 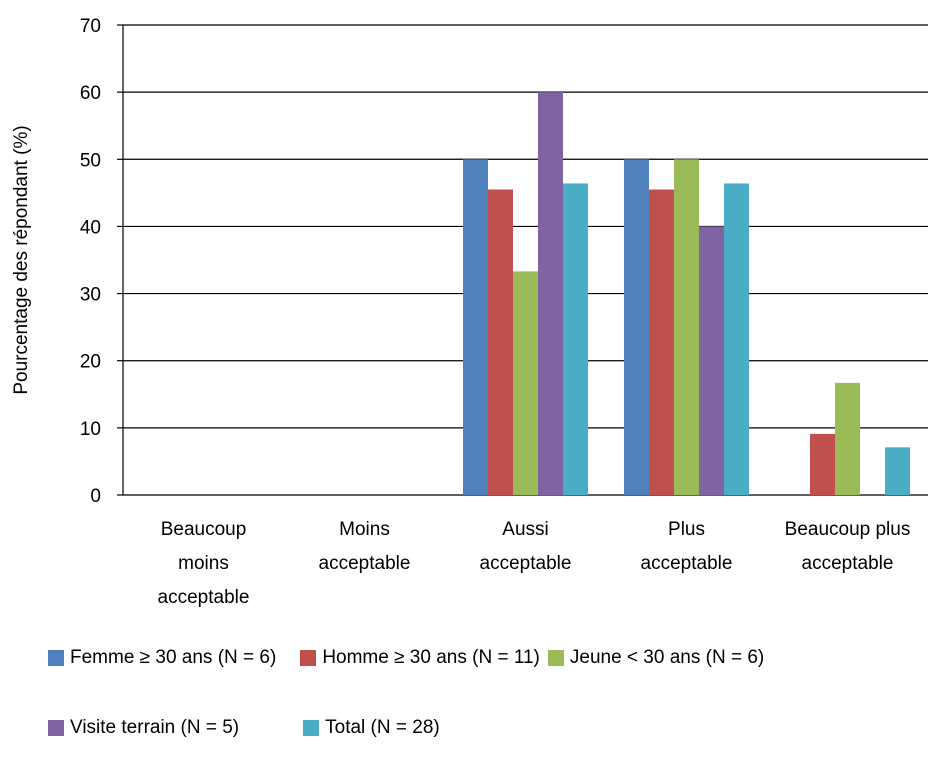 What do you see at coordinates (95, 496) in the screenshot?
I see `y-tick-label: 0` at bounding box center [95, 496].